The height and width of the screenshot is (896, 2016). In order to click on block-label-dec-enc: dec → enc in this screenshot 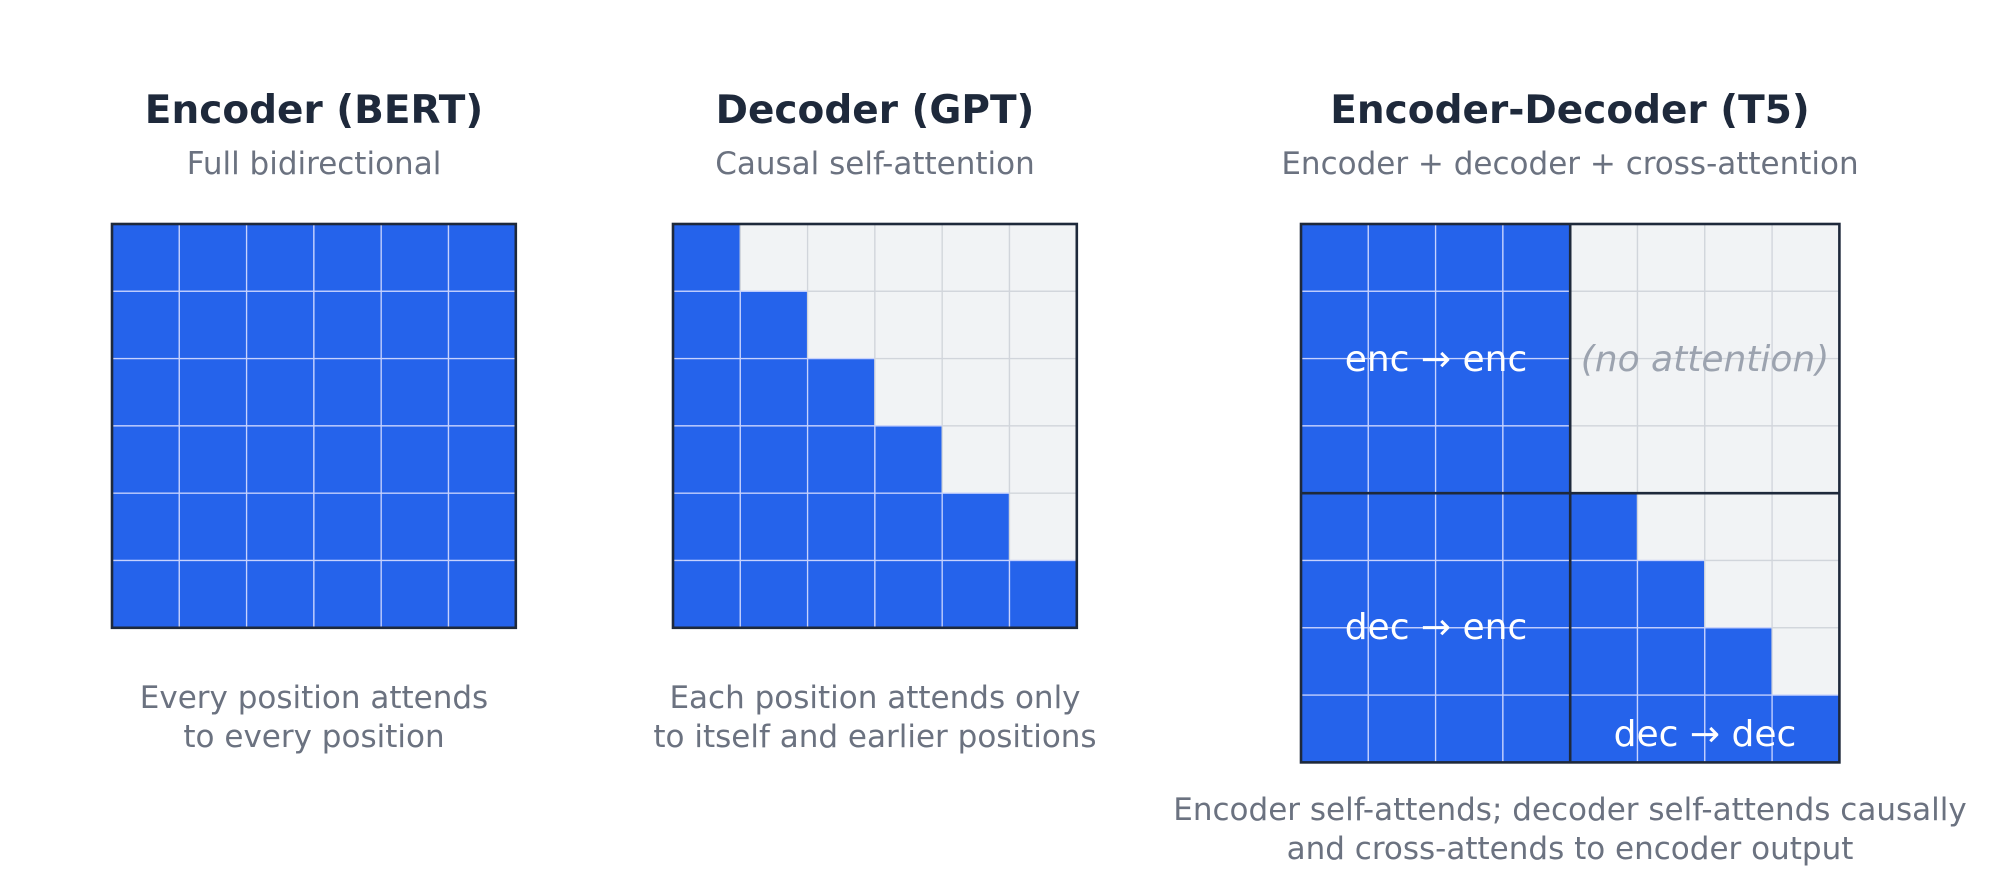, I will do `click(1436, 627)`.